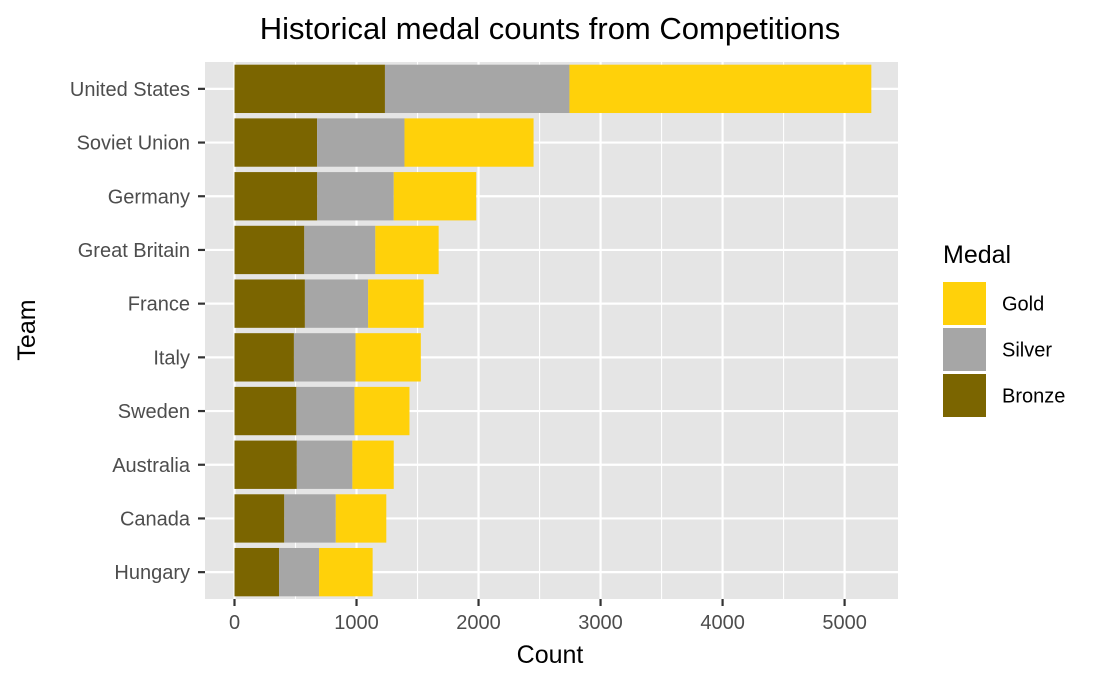  What do you see at coordinates (548, 616) in the screenshot?
I see `x-axis: 0 1000 2000 3000 4000 5000` at bounding box center [548, 616].